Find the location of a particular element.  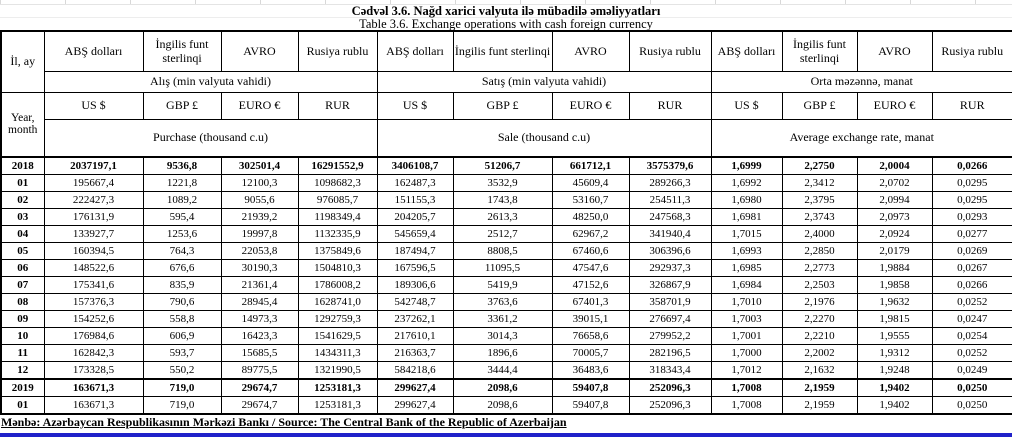

value-cell: 2,3795 is located at coordinates (819, 200).